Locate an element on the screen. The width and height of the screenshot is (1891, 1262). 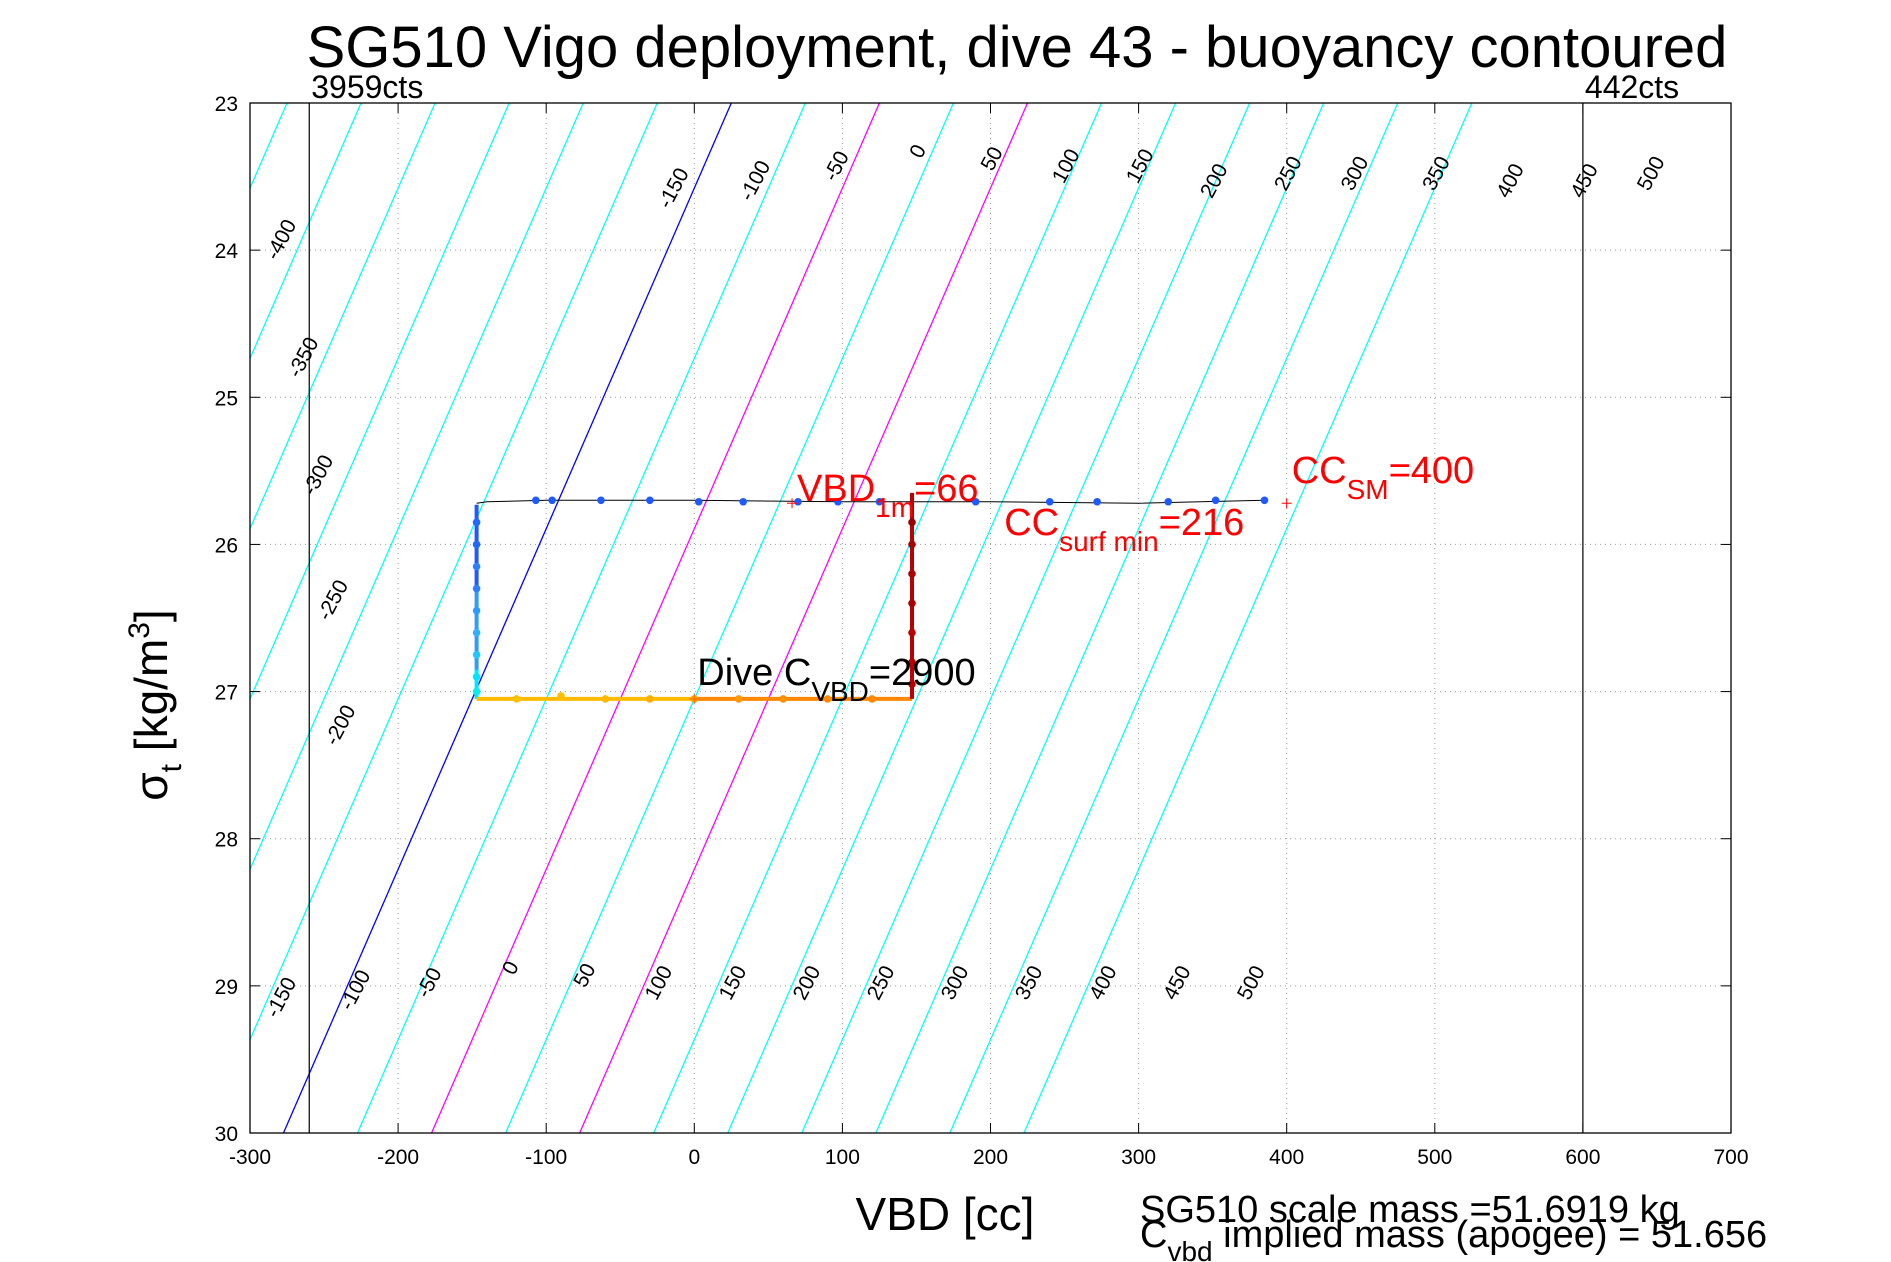
y-tick-label: 30 is located at coordinates (226, 1134).